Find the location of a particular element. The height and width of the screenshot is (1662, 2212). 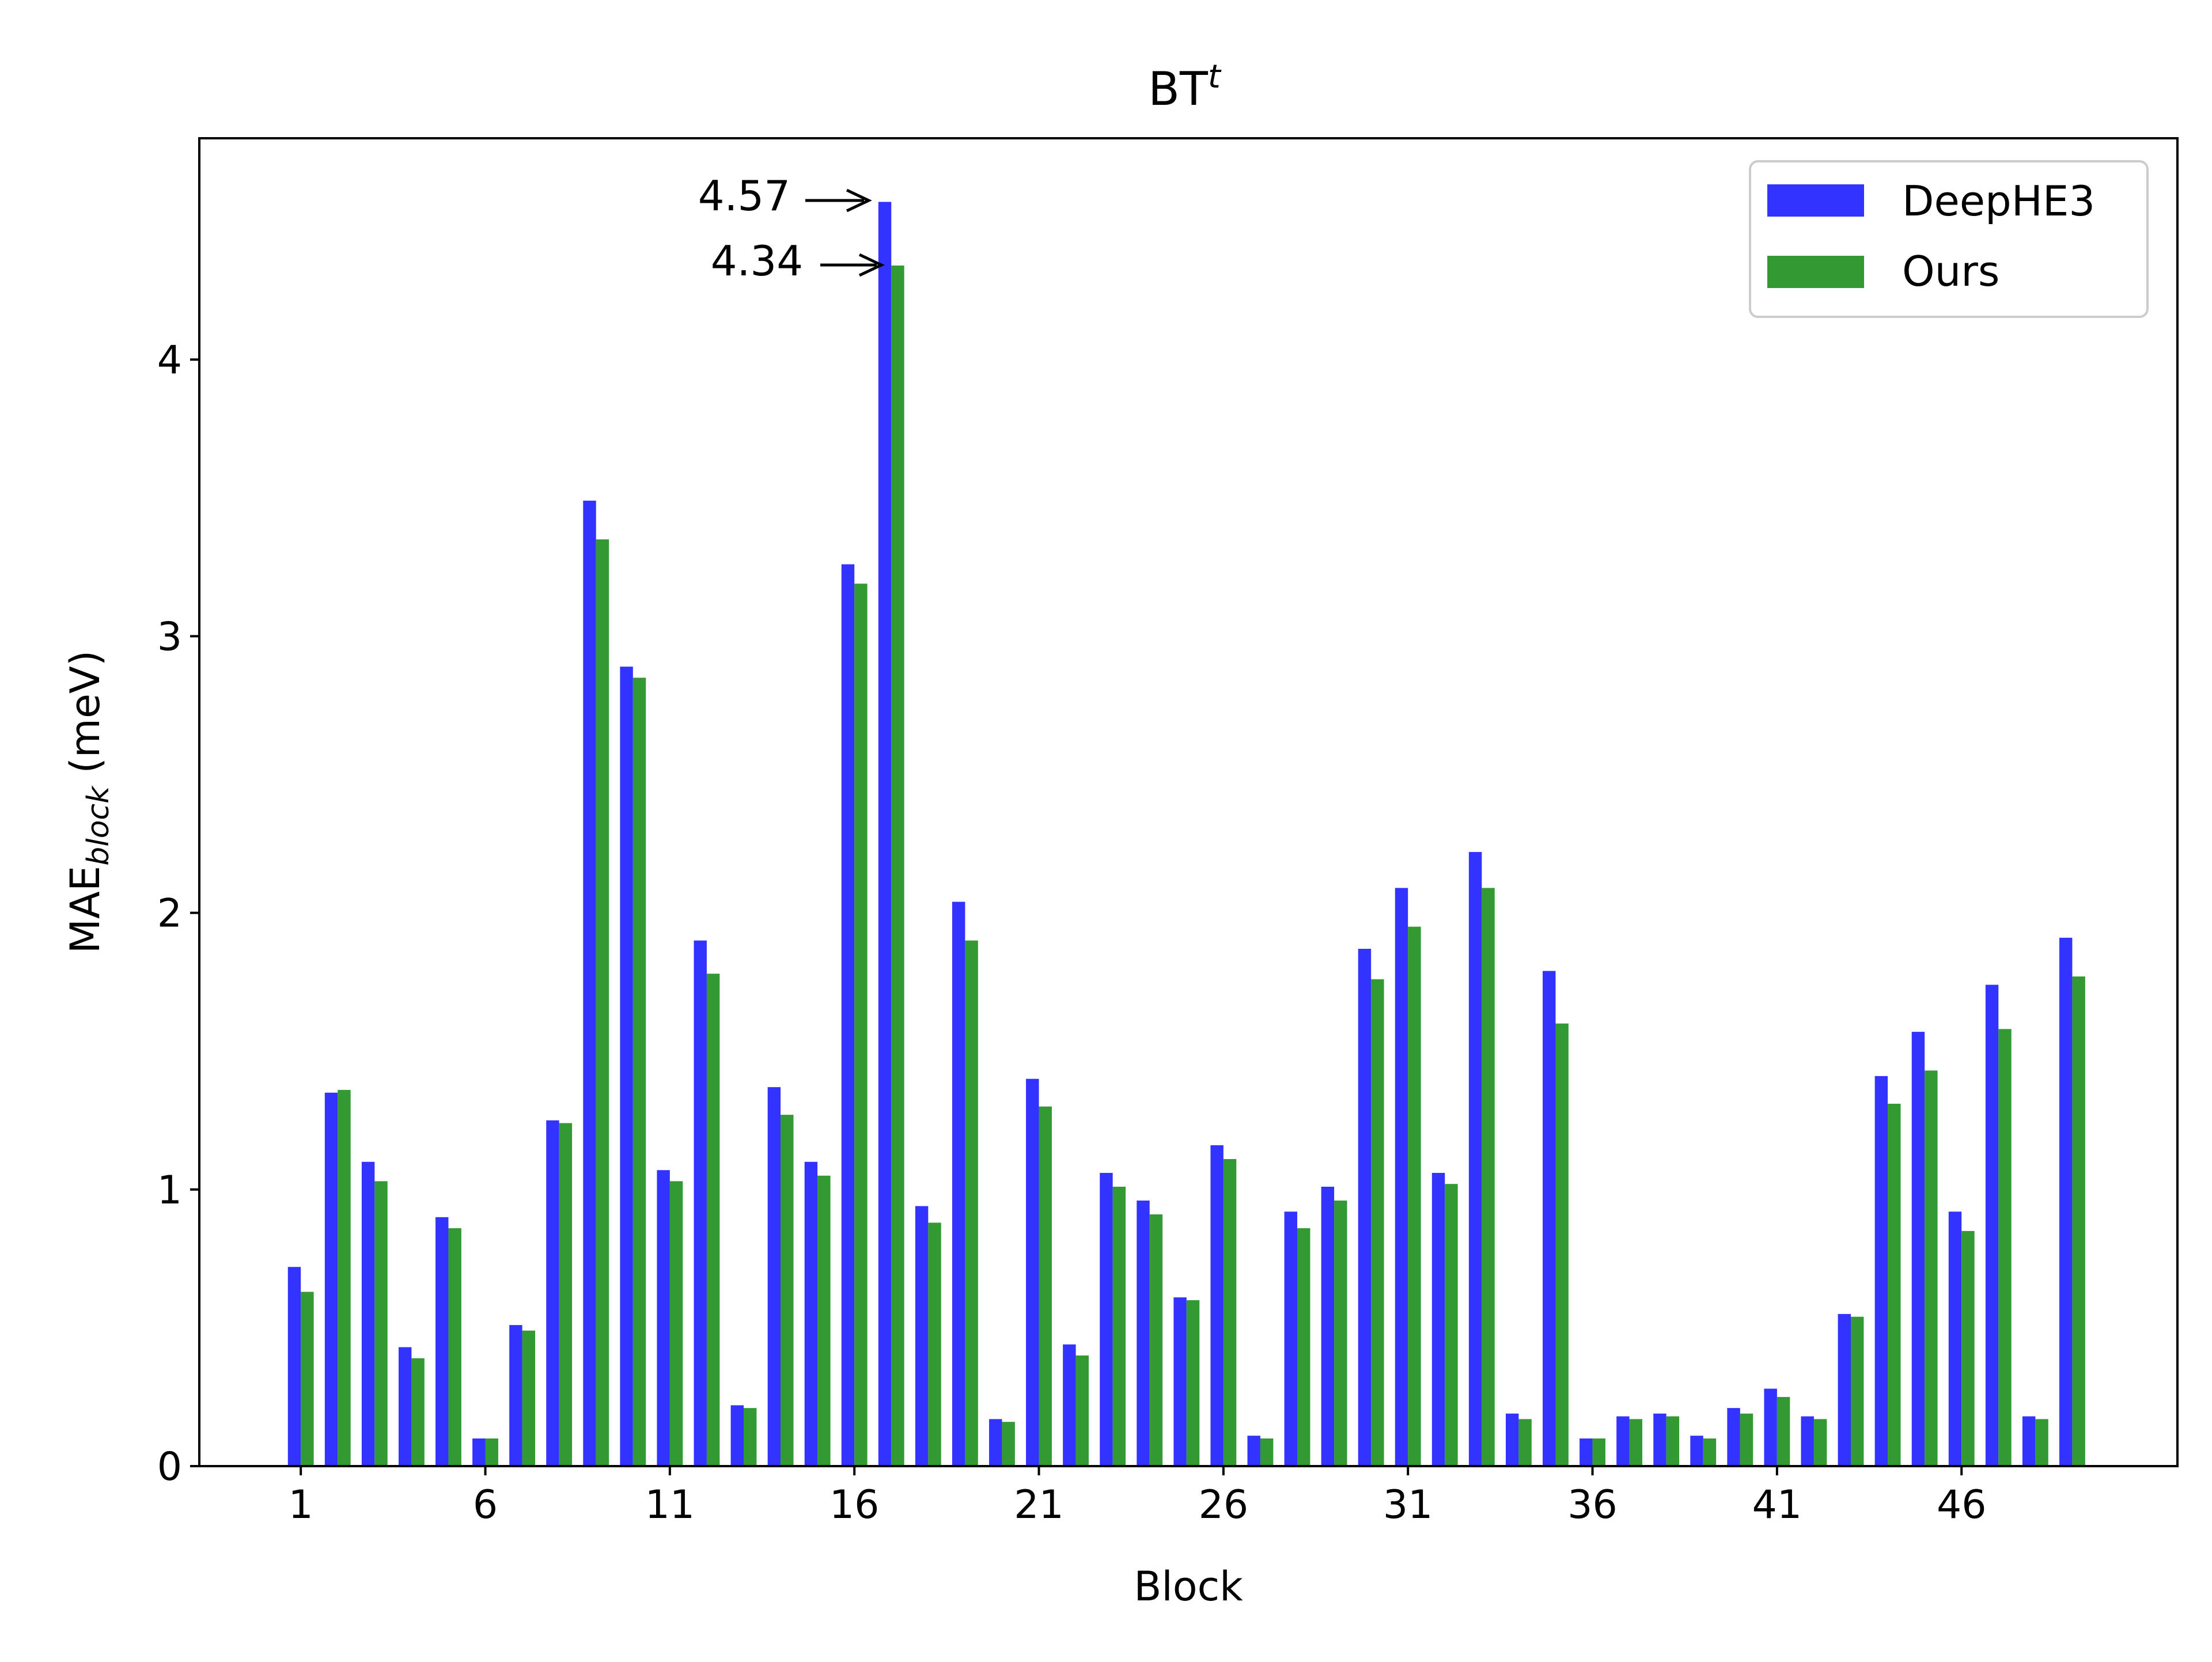

x-axis-ticks: 1 6 11 16 21 26 31 36 41 46 is located at coordinates (1137, 1497).